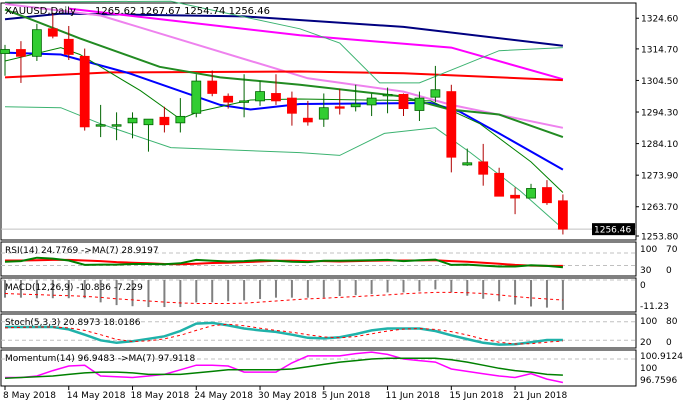 The width and height of the screenshot is (700, 400). What do you see at coordinates (672, 250) in the screenshot?
I see `y-tick-label: 70` at bounding box center [672, 250].